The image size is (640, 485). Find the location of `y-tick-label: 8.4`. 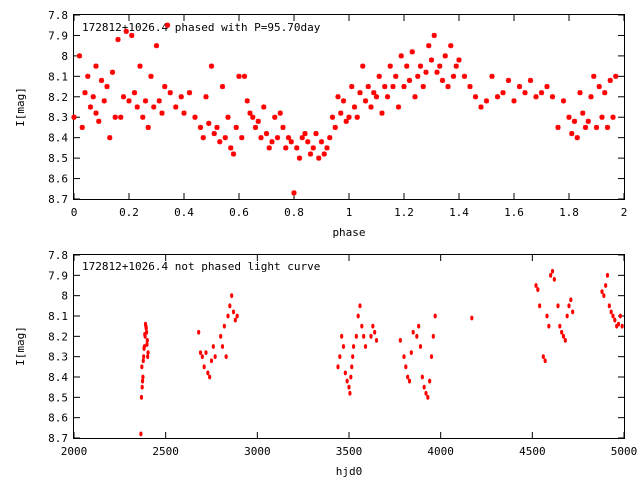

y-tick-label: 8.4 is located at coordinates (58, 138).